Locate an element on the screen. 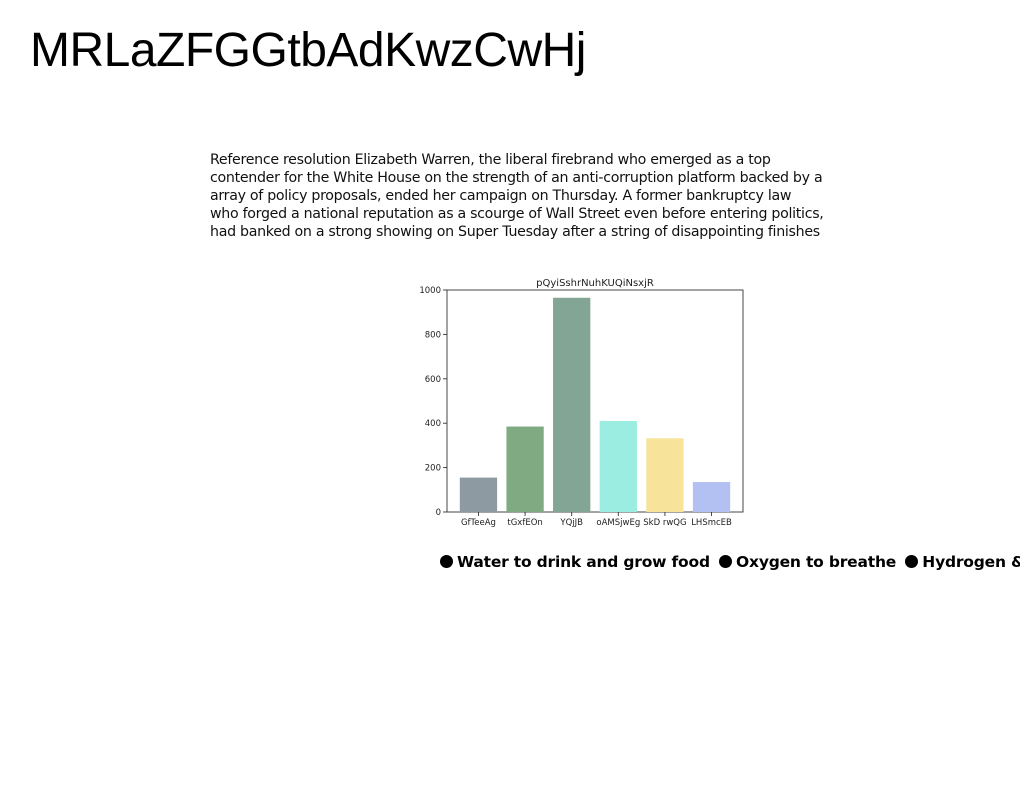 The width and height of the screenshot is (1024, 788). x-tick-label: GfTeeAg is located at coordinates (478, 523).